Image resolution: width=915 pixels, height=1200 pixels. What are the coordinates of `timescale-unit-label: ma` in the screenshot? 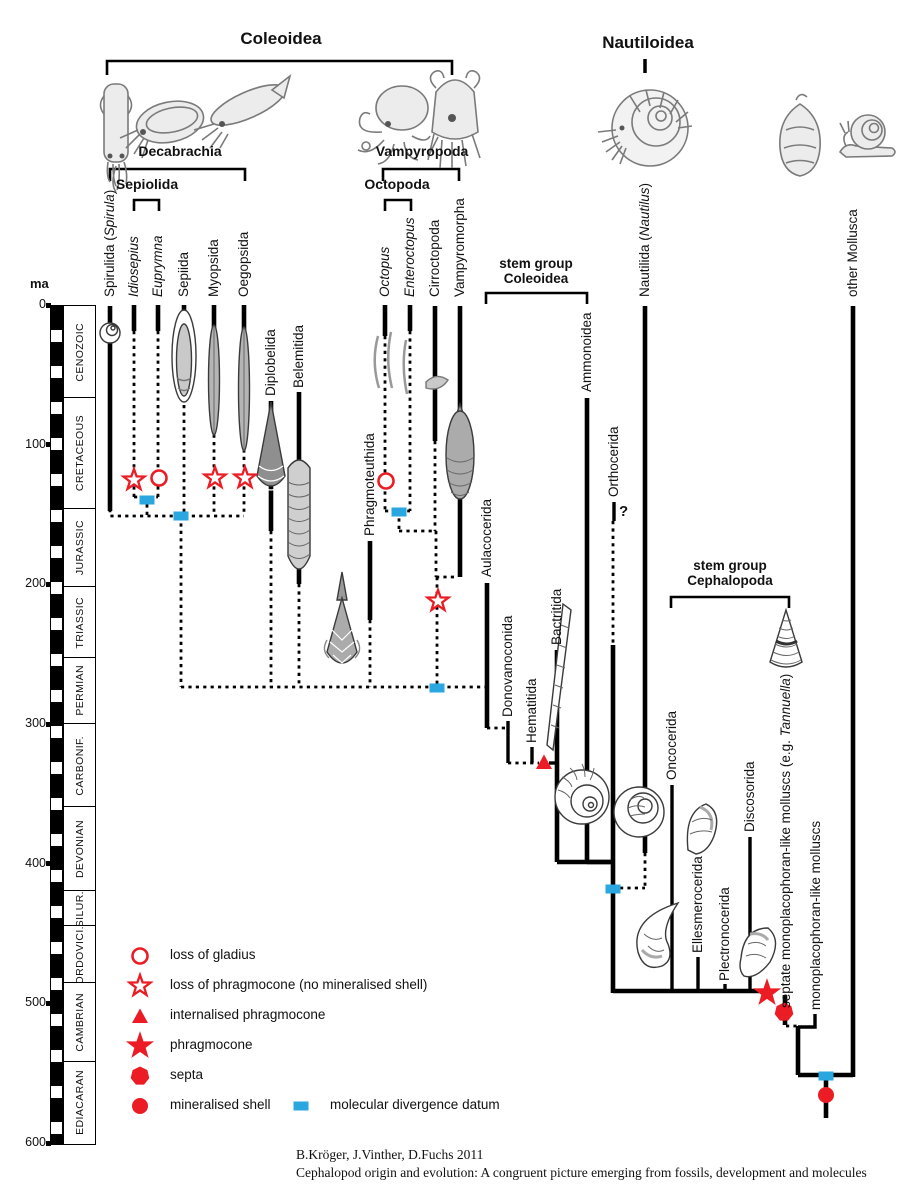 It's located at (39, 283).